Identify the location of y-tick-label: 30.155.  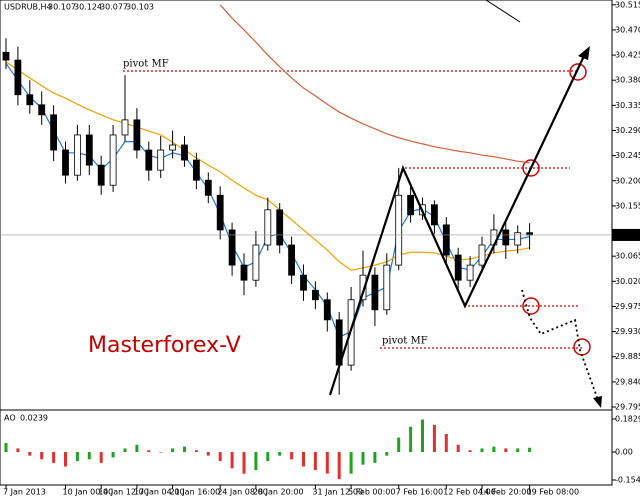
(627, 205).